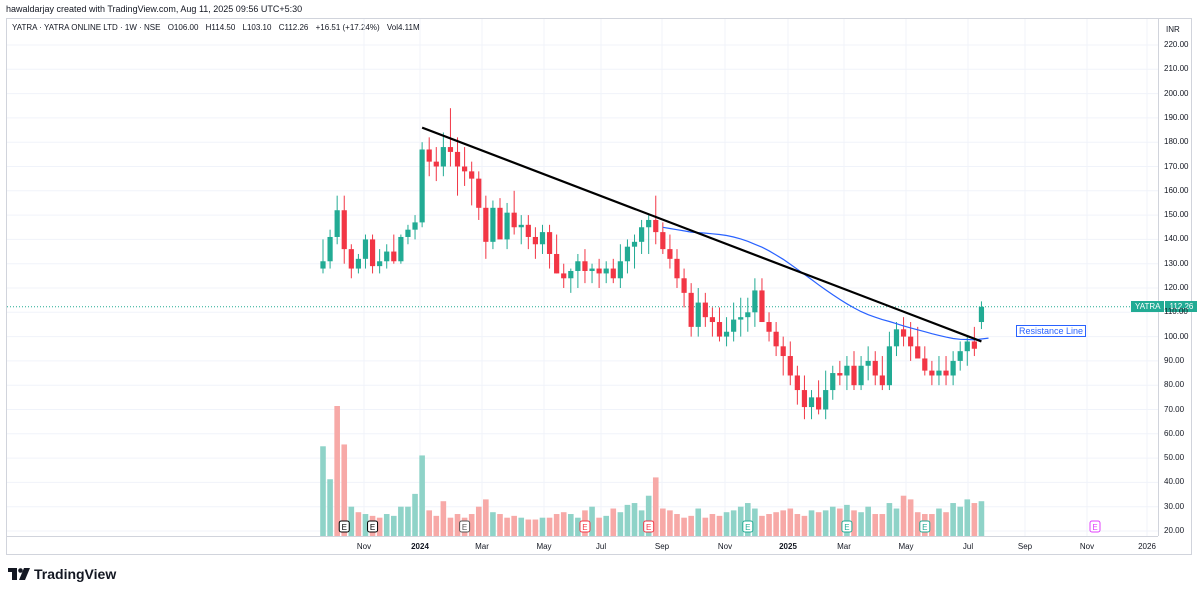 The height and width of the screenshot is (594, 1200). I want to click on y-tick-label: 80.00, so click(1174, 385).